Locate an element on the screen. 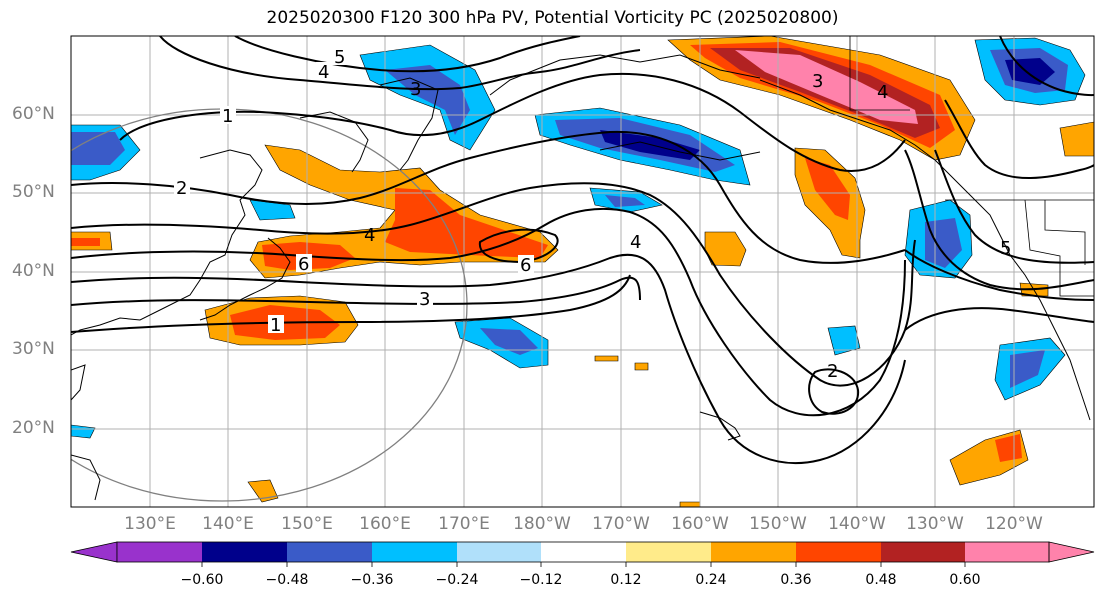 This screenshot has width=1105, height=601. lon-label: 140°W is located at coordinates (857, 524).